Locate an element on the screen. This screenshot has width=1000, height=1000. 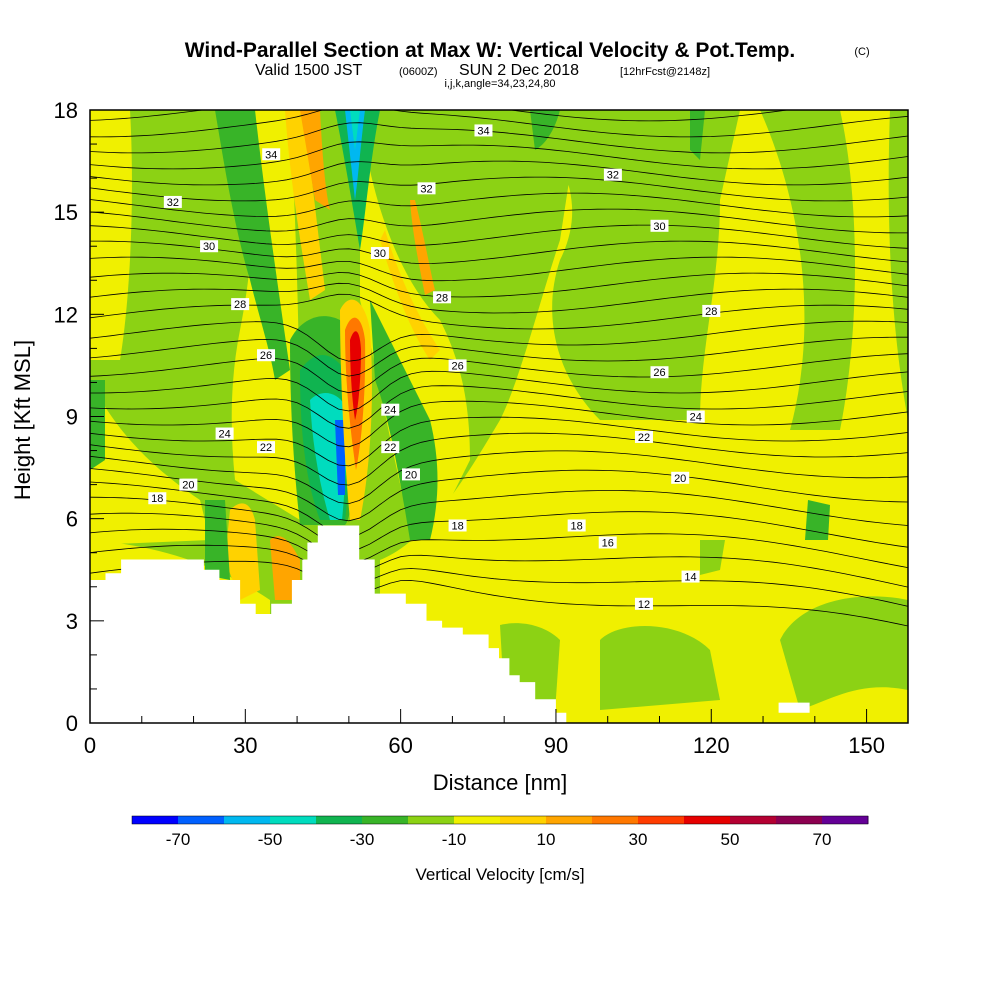
valid-time: Valid 1500 JST is located at coordinates (309, 70).